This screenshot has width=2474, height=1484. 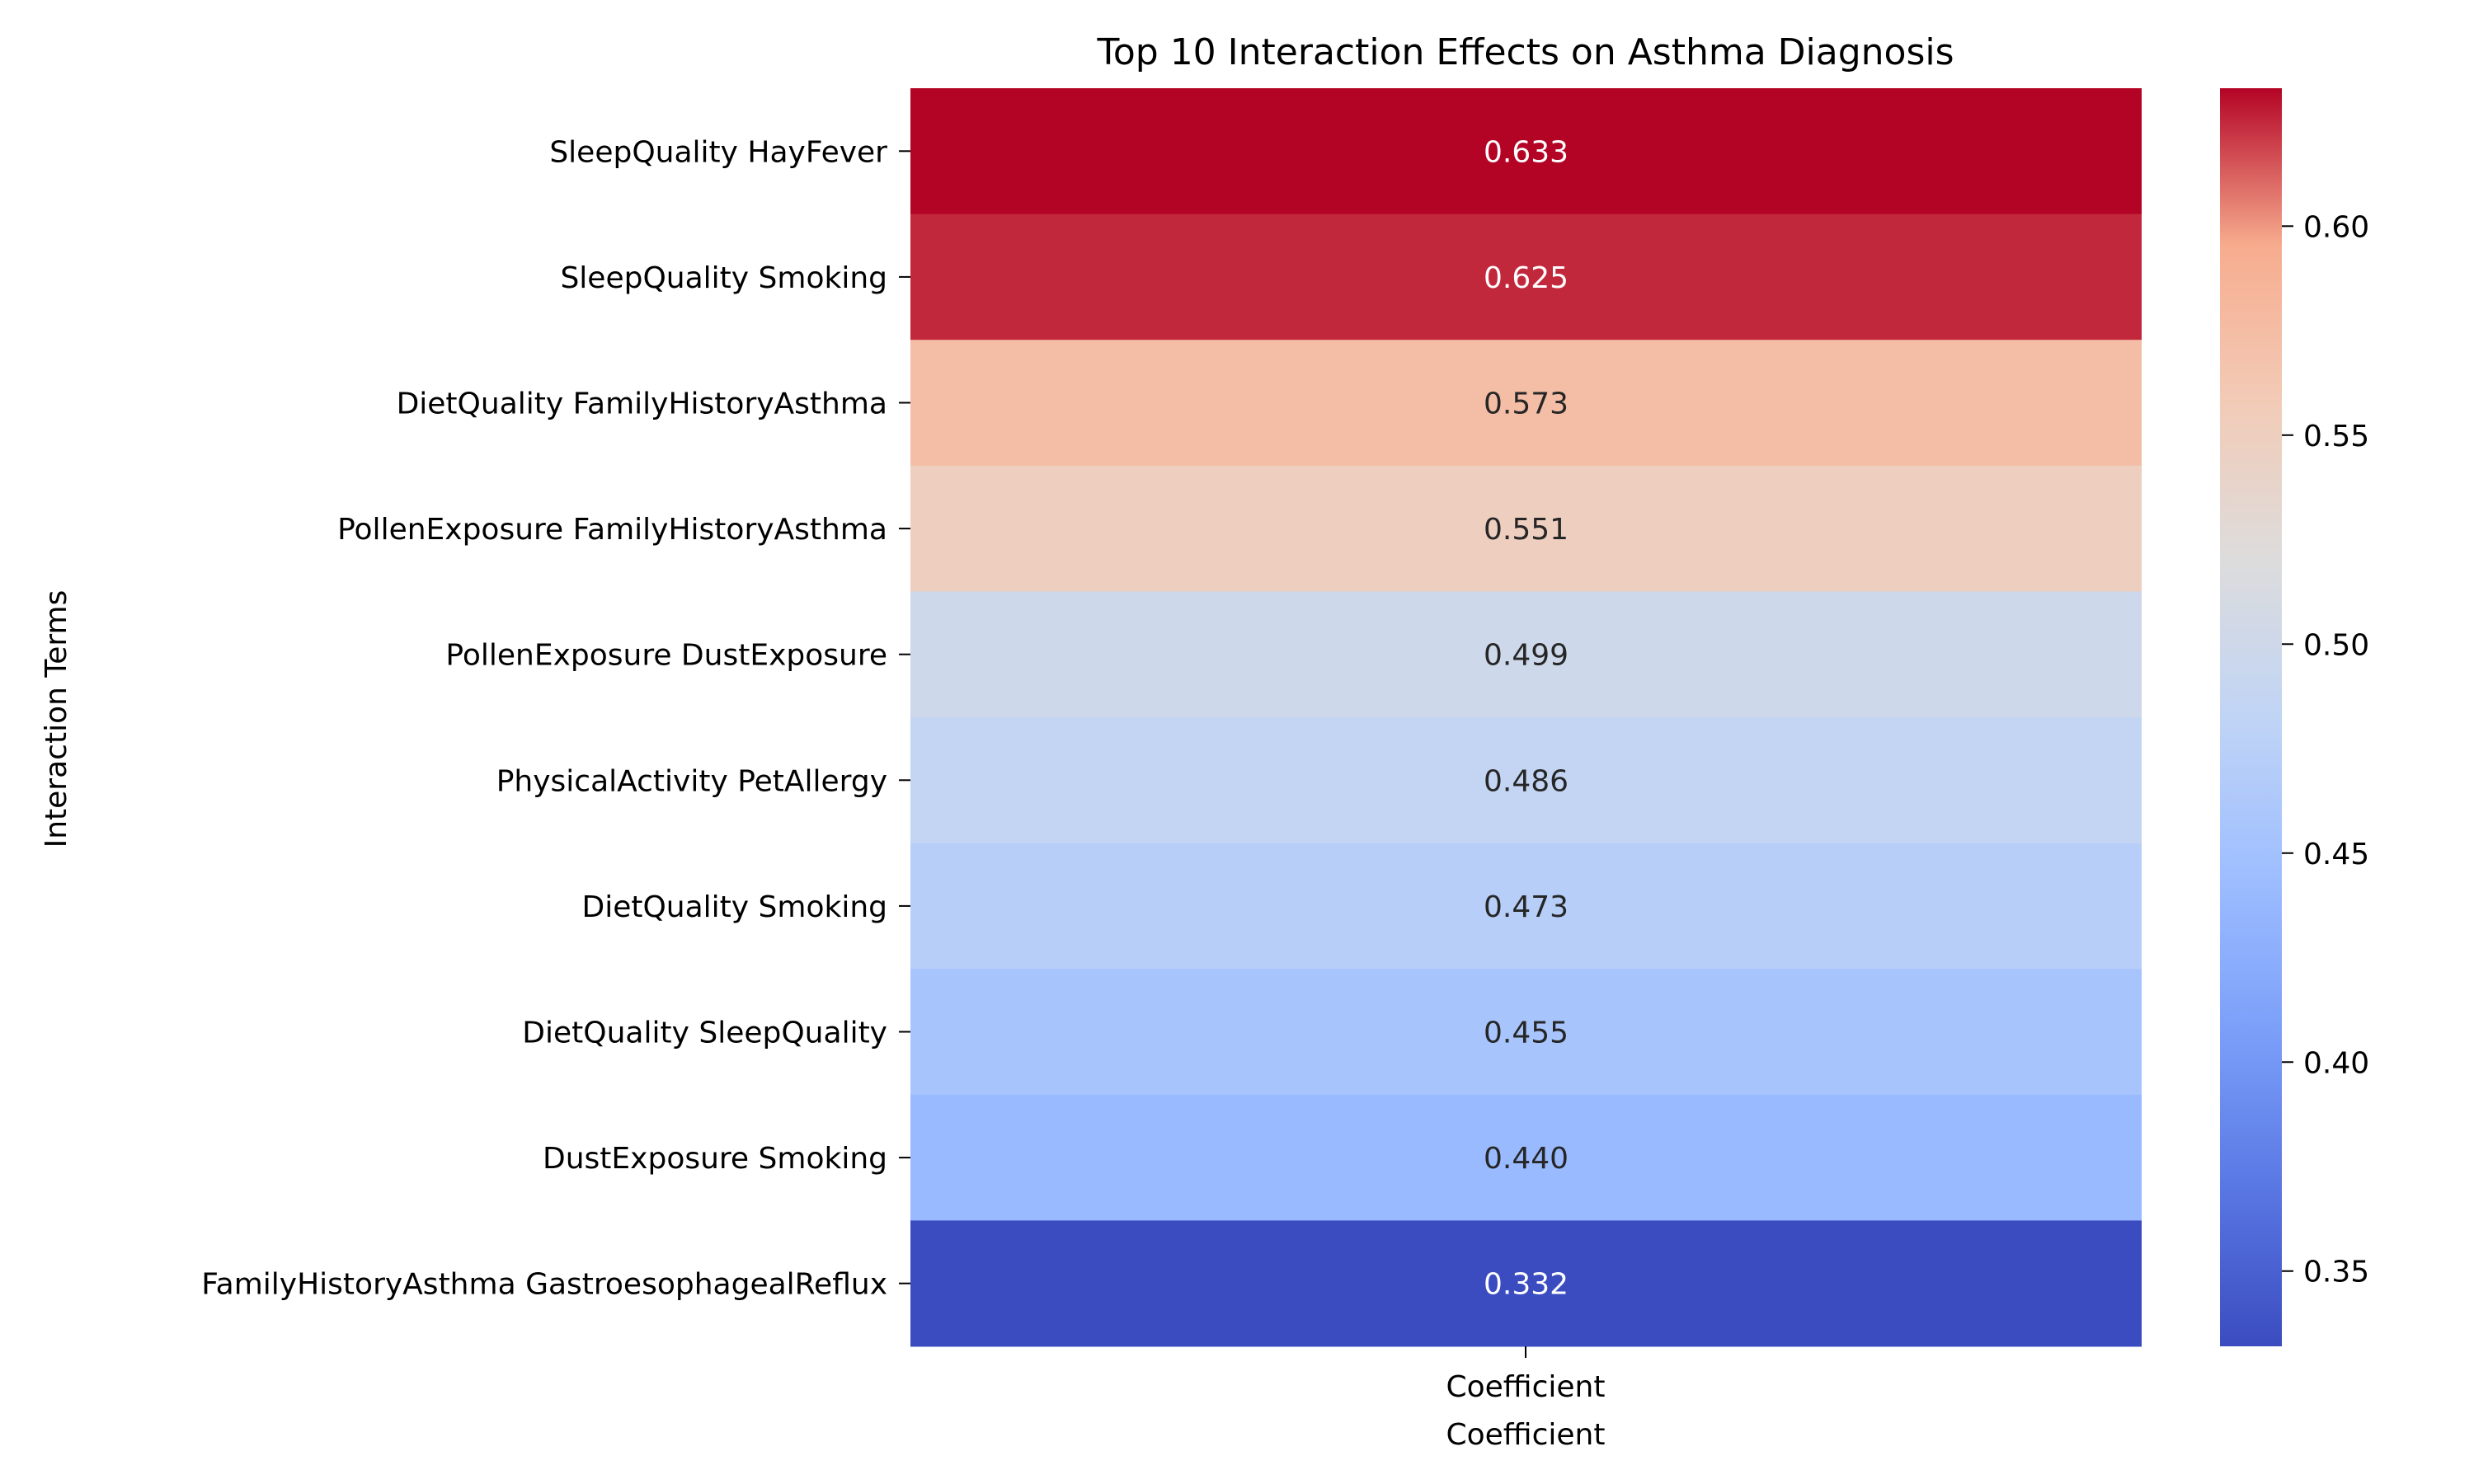 What do you see at coordinates (718, 152) in the screenshot?
I see `y-tick-label: SleepQuality HayFever` at bounding box center [718, 152].